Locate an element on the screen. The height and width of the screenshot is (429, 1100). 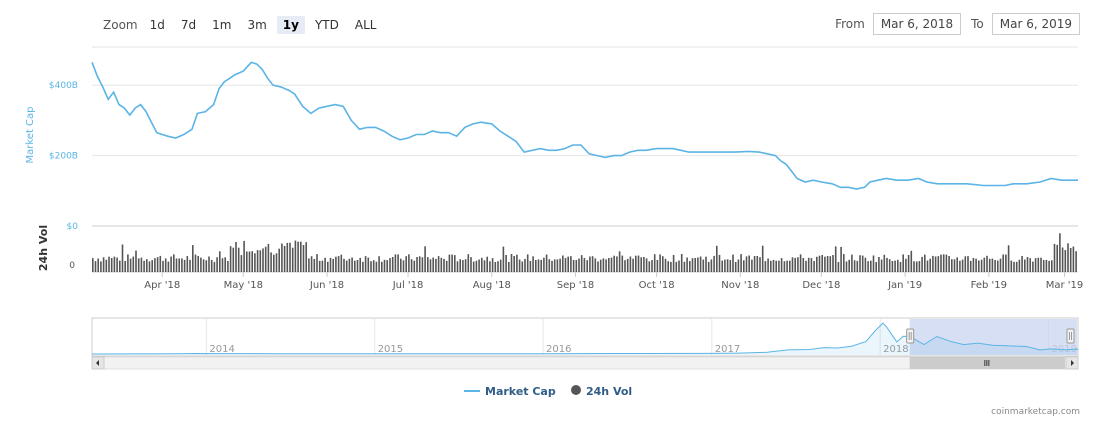
legend-item-label: Market Cap is located at coordinates (520, 391).